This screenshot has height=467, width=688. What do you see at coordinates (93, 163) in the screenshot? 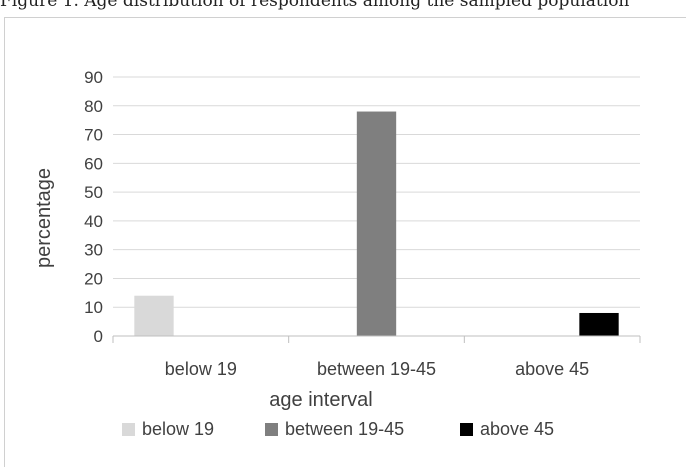
I see `y-tick-label: 60` at bounding box center [93, 163].